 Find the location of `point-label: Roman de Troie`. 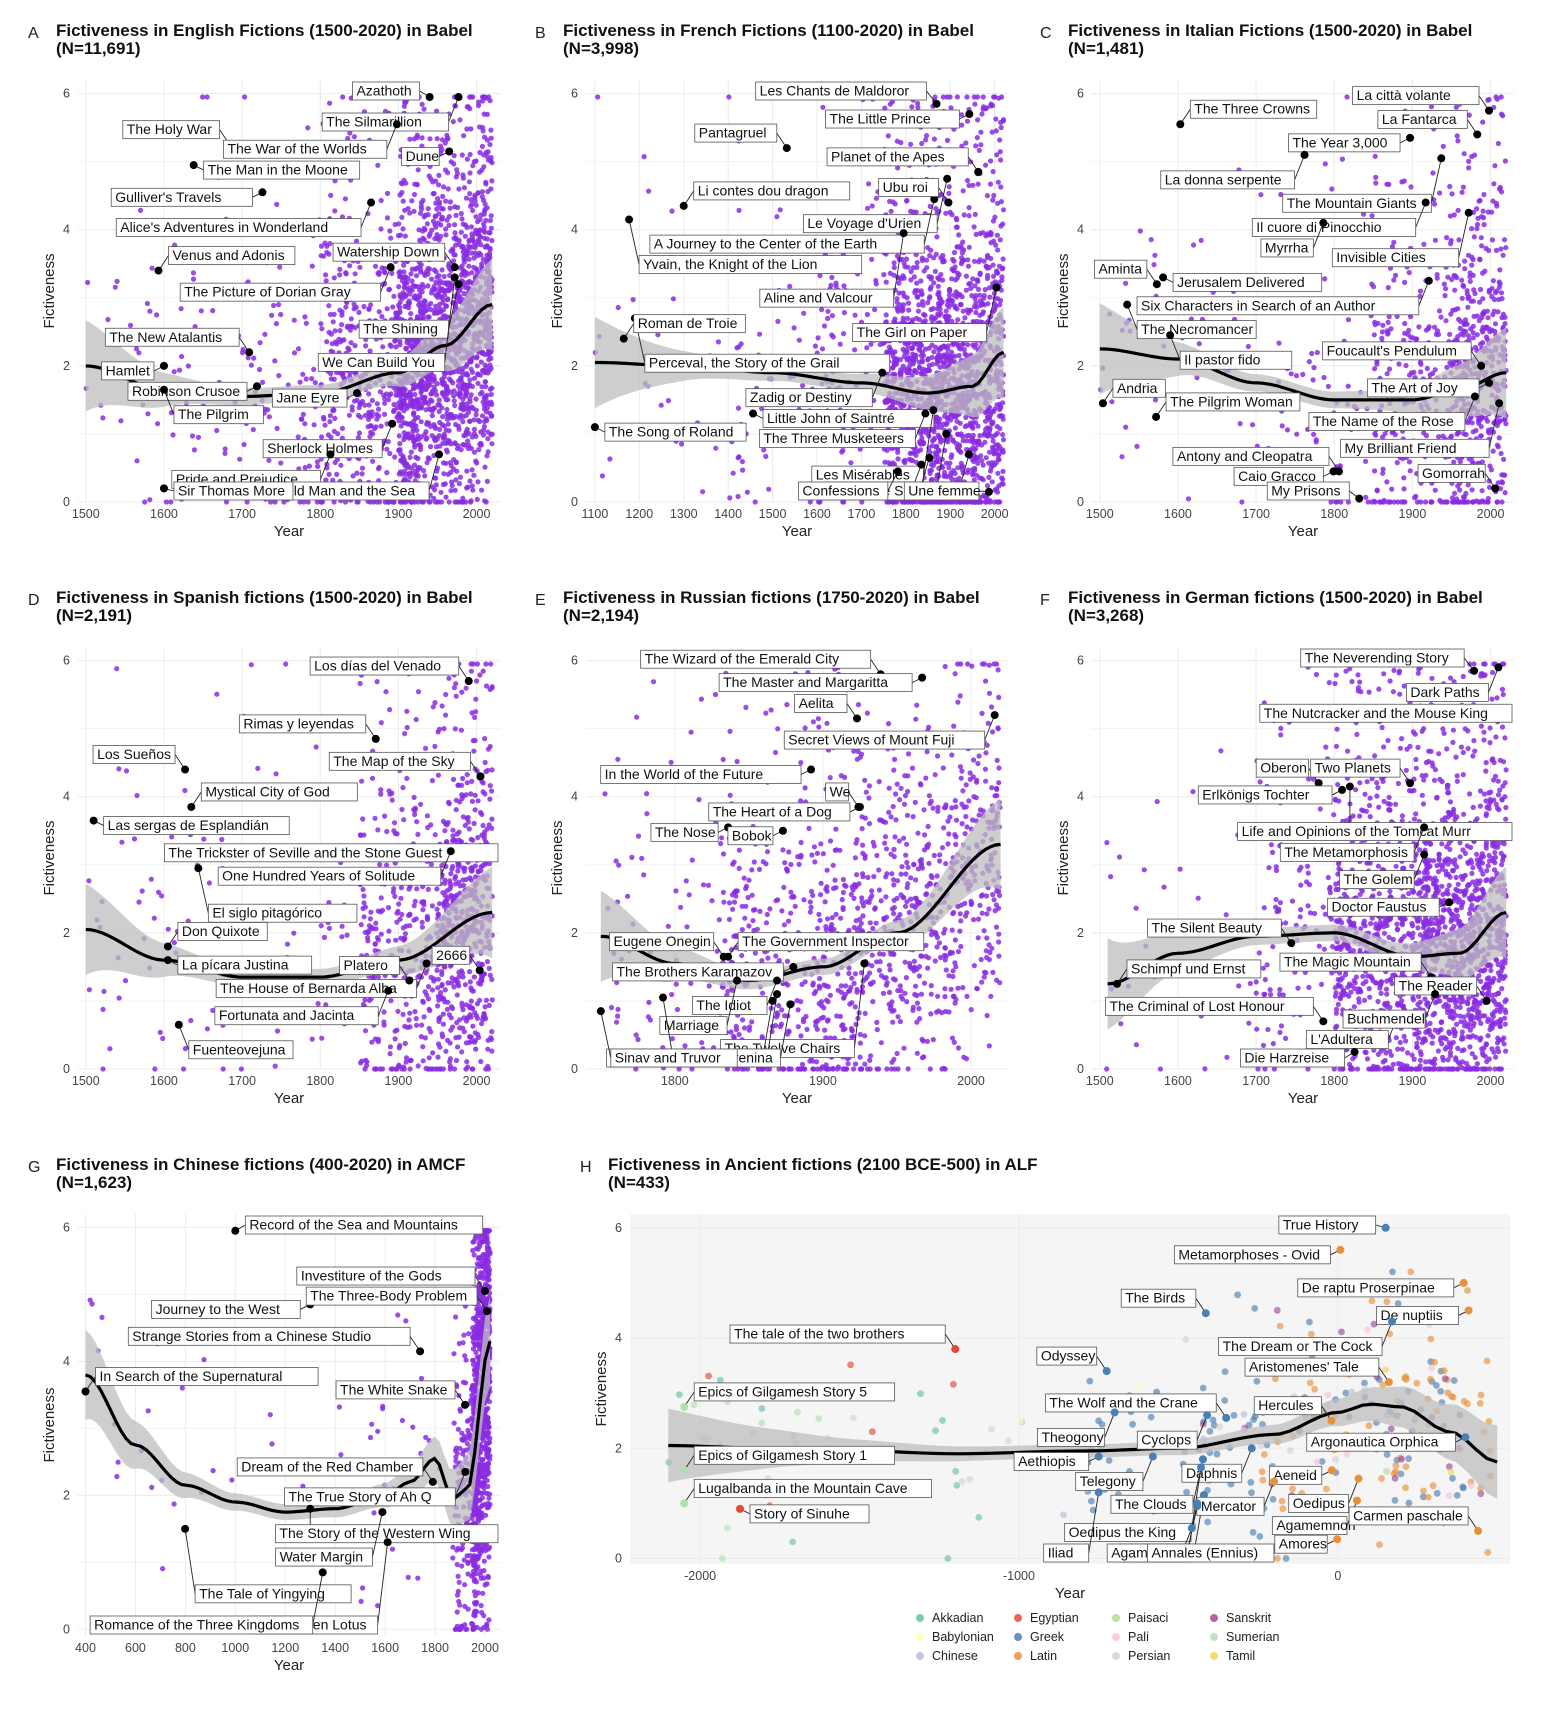

point-label: Roman de Troie is located at coordinates (688, 323).